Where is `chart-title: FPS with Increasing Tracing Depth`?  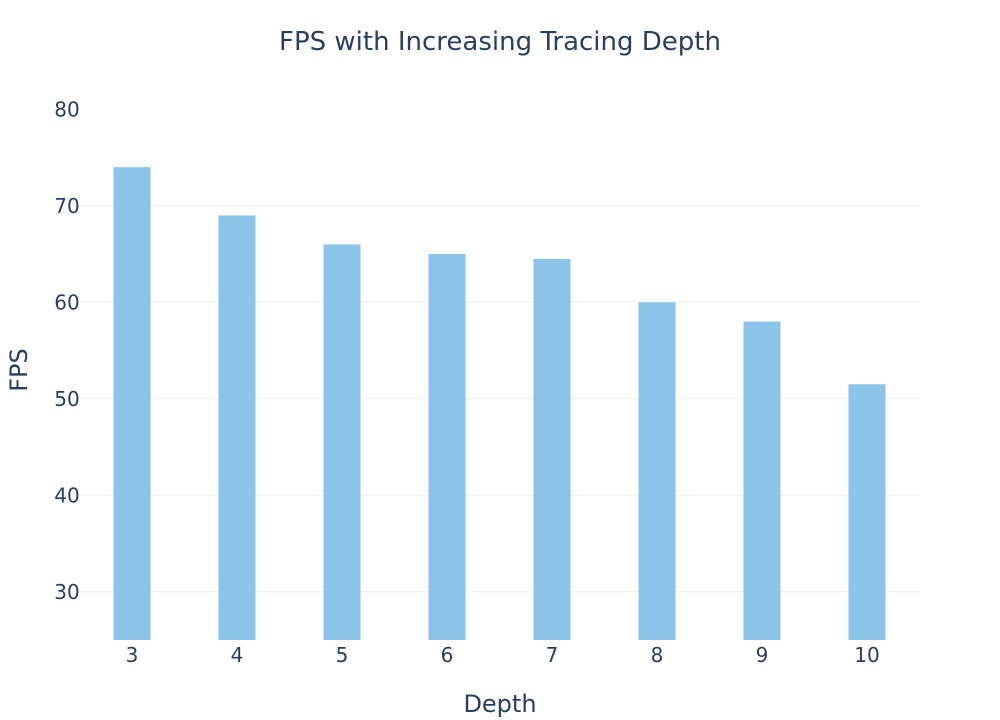 chart-title: FPS with Increasing Tracing Depth is located at coordinates (500, 42).